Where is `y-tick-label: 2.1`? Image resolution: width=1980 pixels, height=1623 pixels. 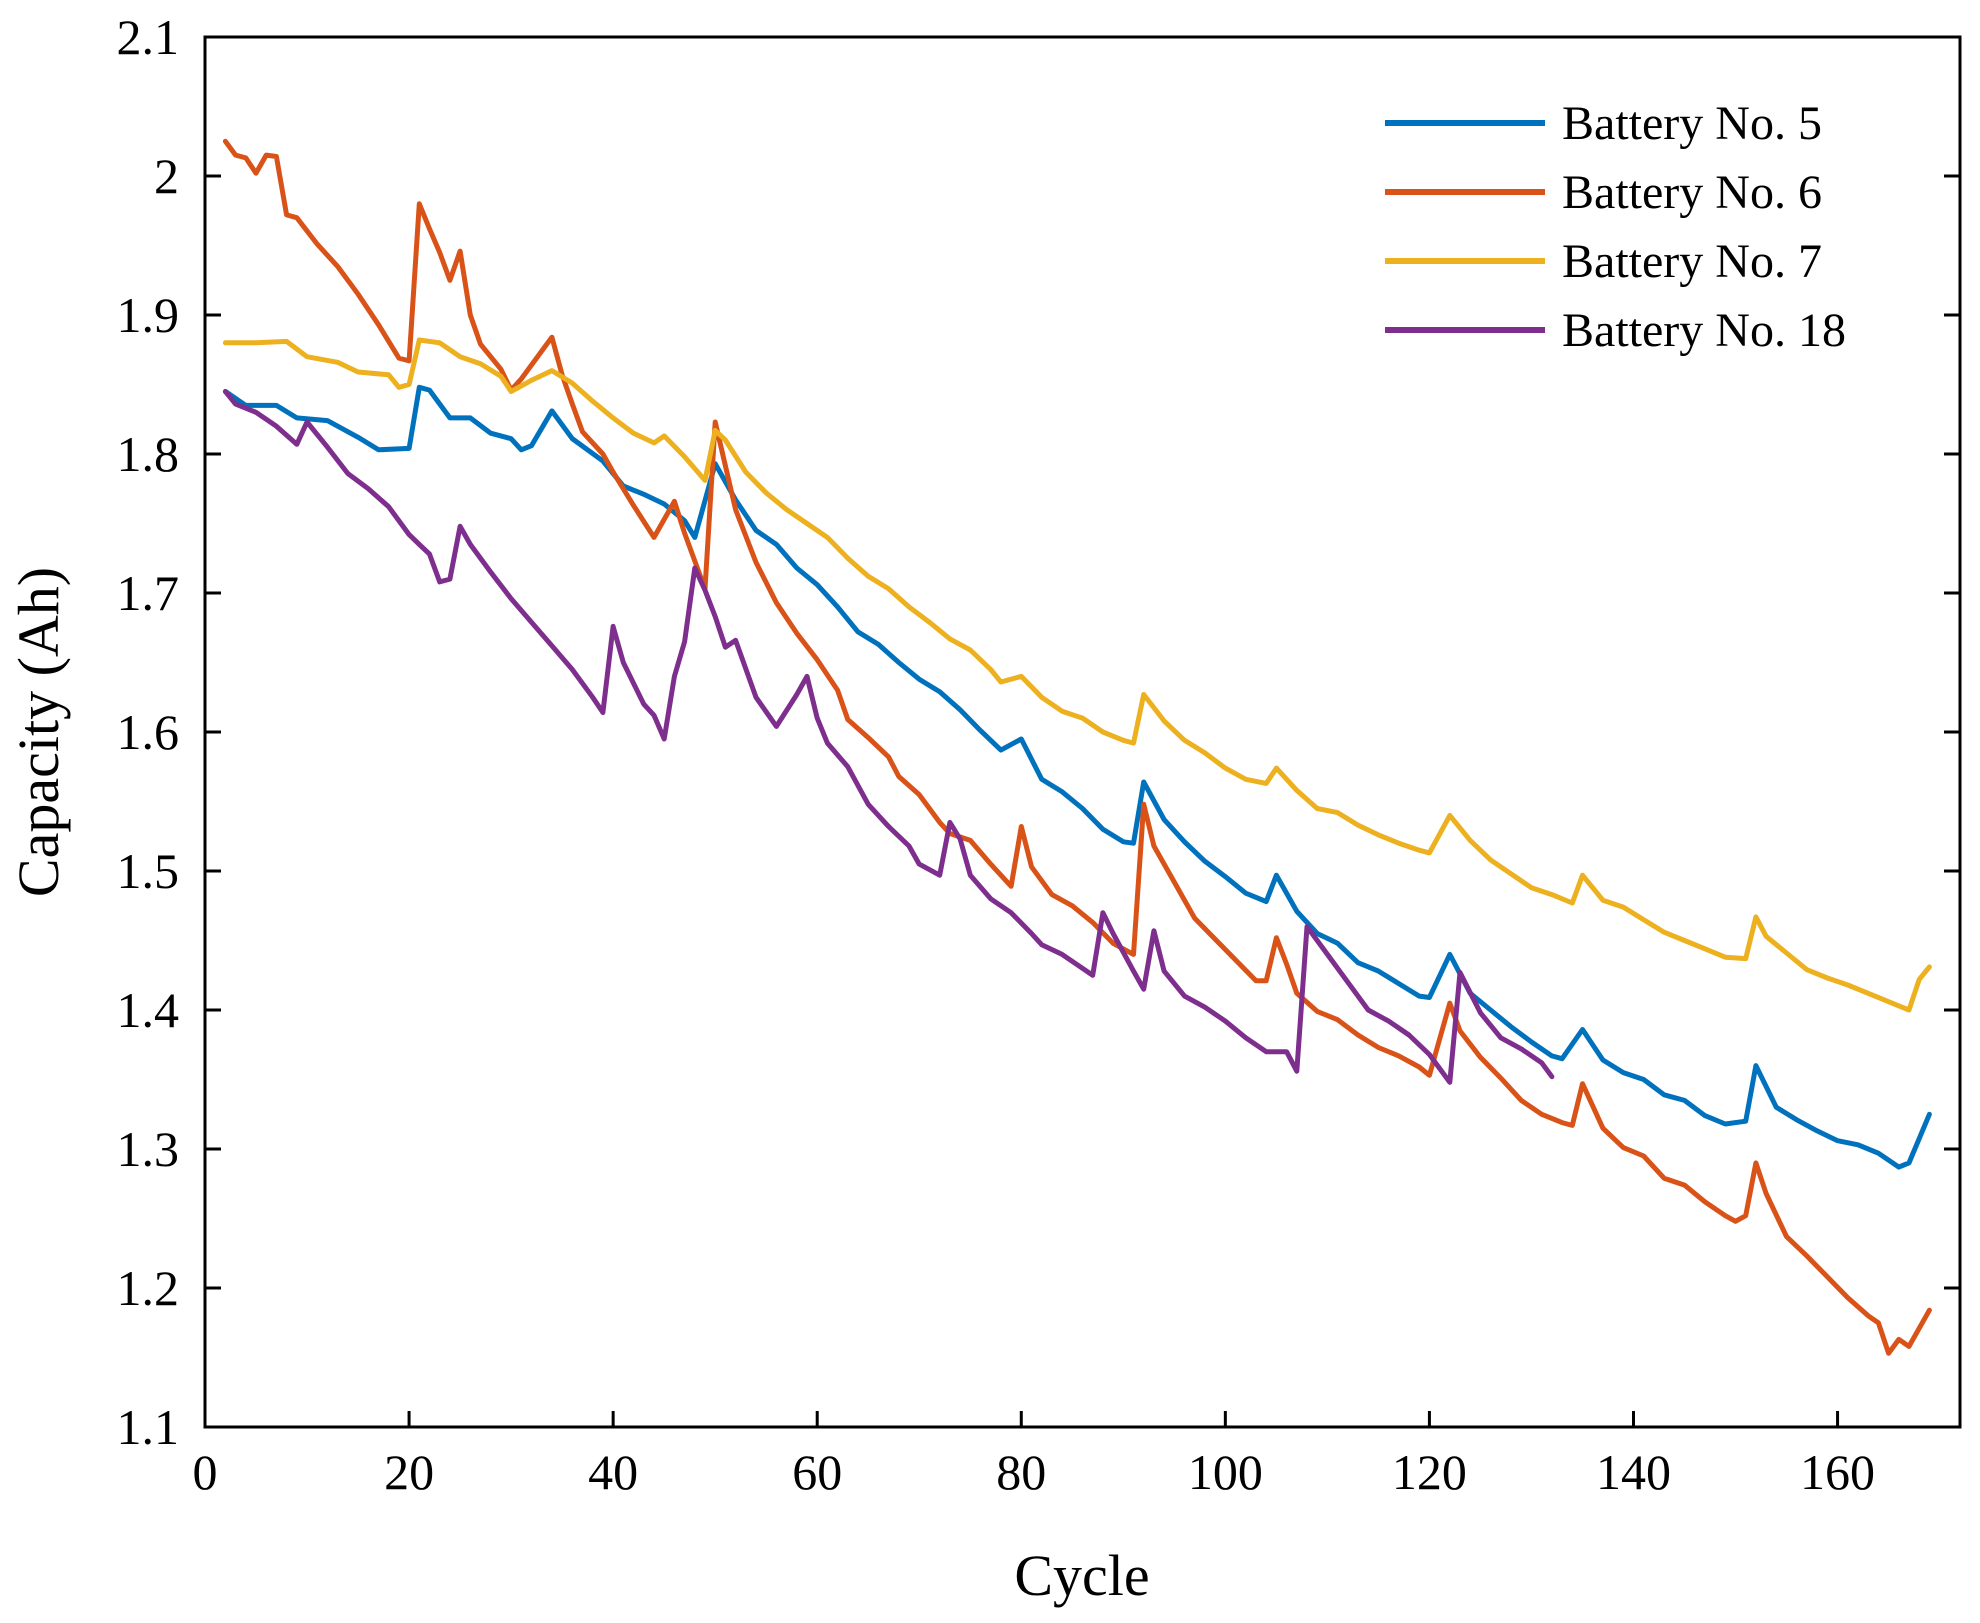
y-tick-label: 2.1 is located at coordinates (148, 37).